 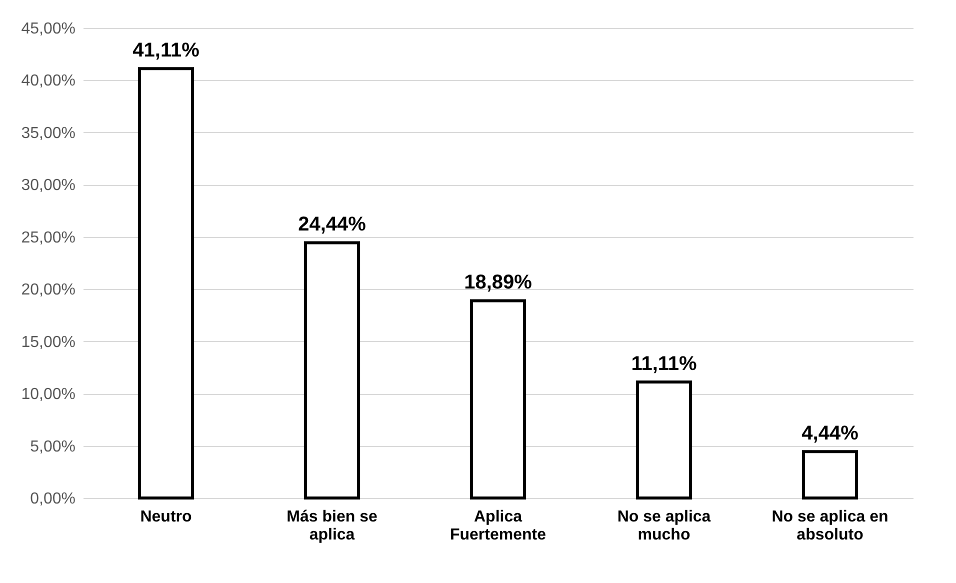 I want to click on x-tick-label: Aplica Fuertemente, so click(x=498, y=526).